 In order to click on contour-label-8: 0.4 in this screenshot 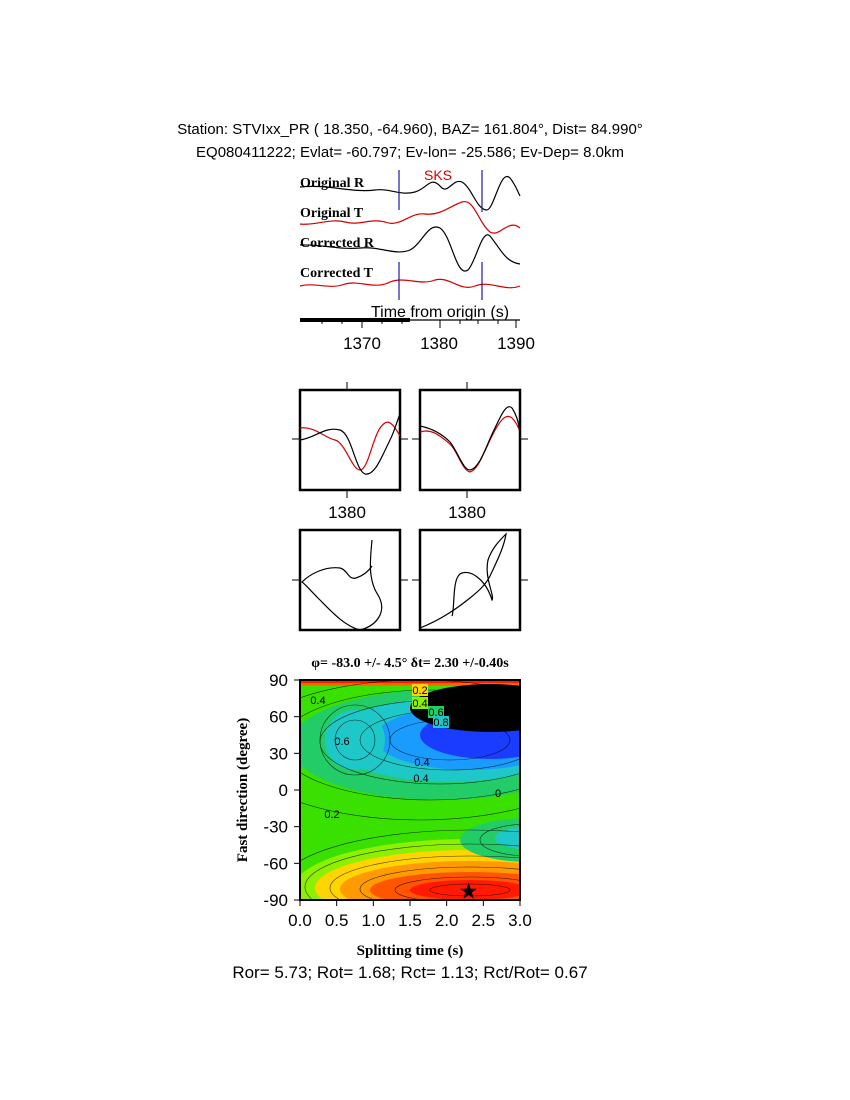, I will do `click(420, 779)`.